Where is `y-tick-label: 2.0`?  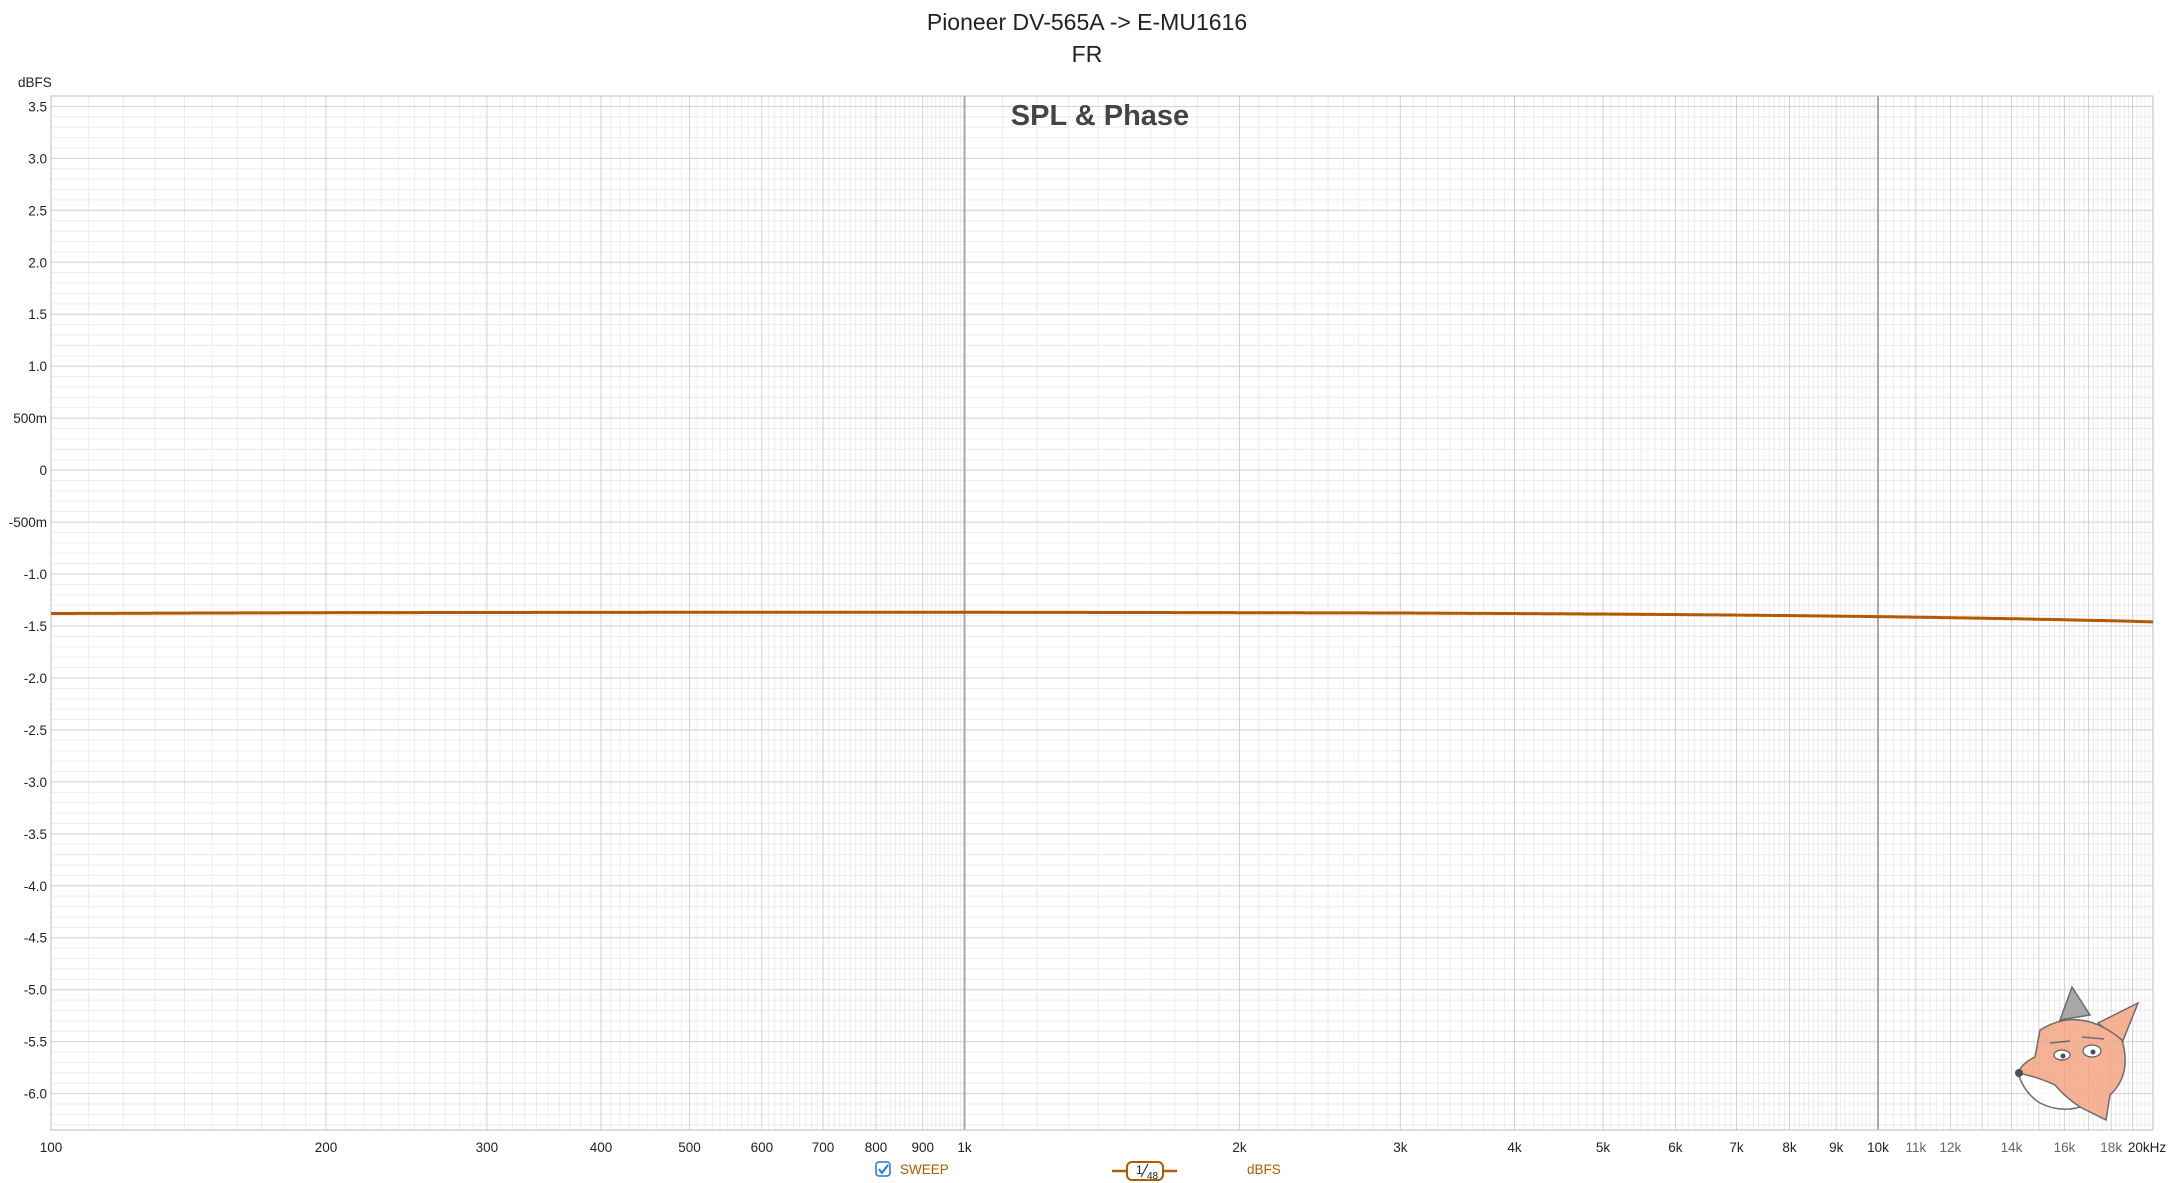
y-tick-label: 2.0 is located at coordinates (37, 262).